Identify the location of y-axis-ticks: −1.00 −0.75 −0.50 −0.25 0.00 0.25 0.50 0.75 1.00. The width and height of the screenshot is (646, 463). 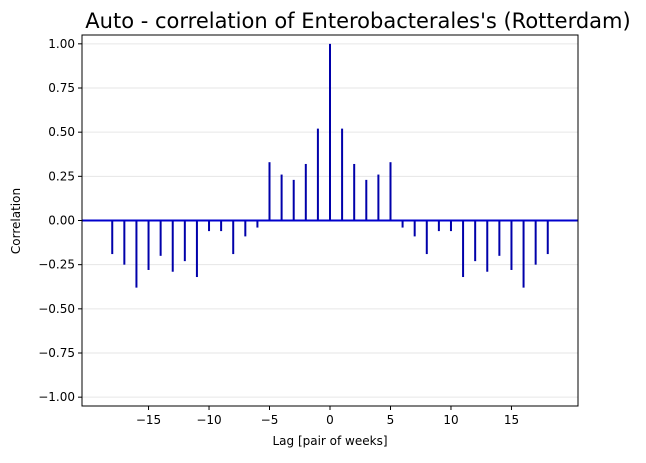
(60, 220).